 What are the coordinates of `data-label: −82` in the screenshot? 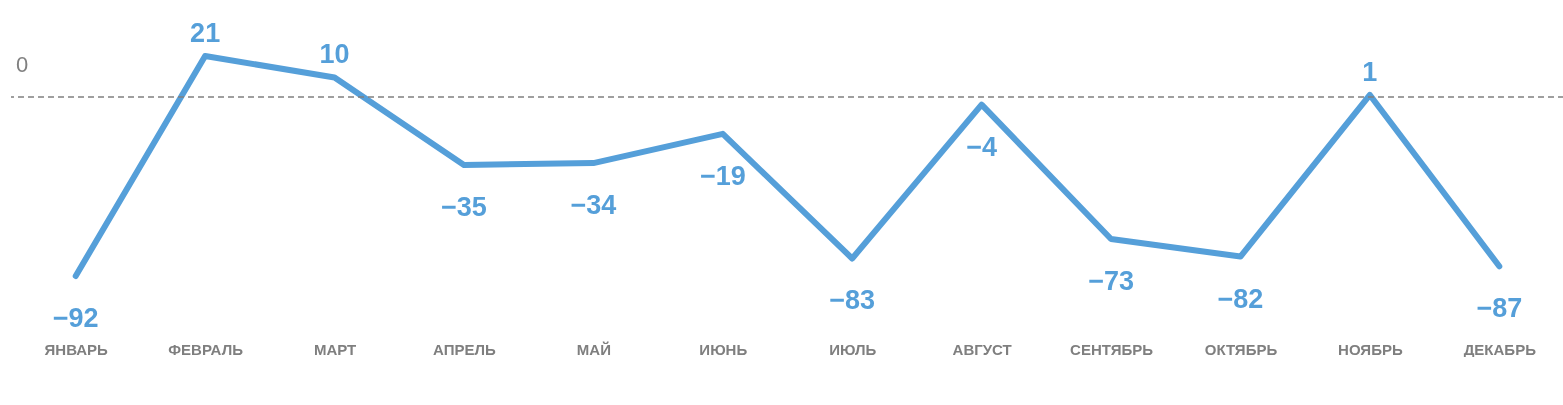 It's located at (1240, 298).